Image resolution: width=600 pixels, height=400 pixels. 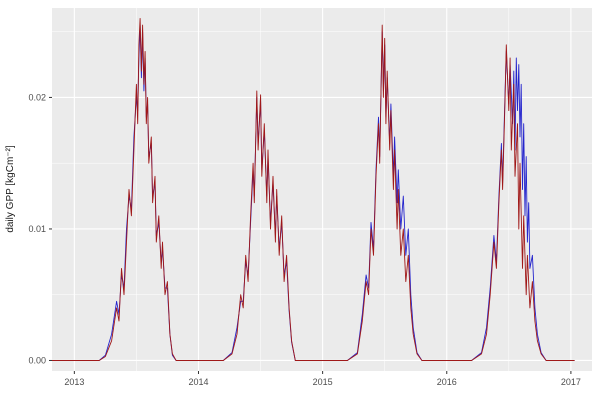 I want to click on x-tick-label: 2017, so click(x=571, y=382).